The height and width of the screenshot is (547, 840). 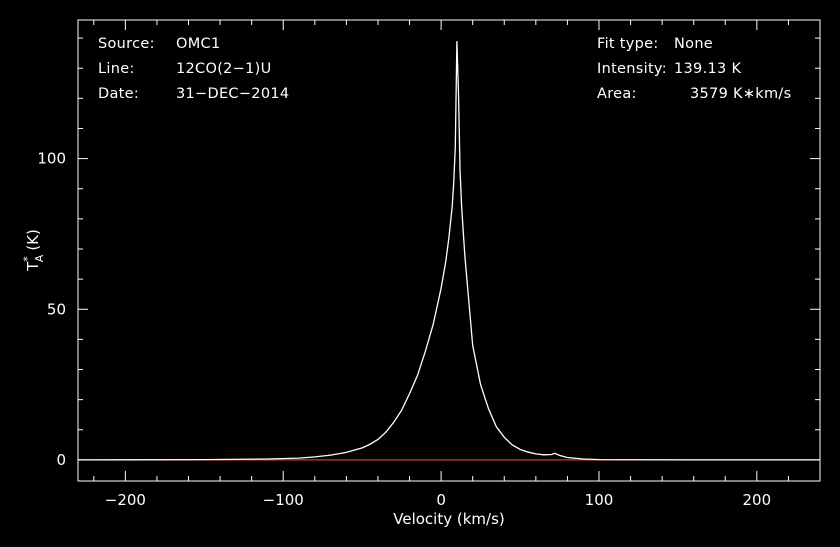 What do you see at coordinates (741, 94) in the screenshot?
I see `area-value: 3579 K∗km/s` at bounding box center [741, 94].